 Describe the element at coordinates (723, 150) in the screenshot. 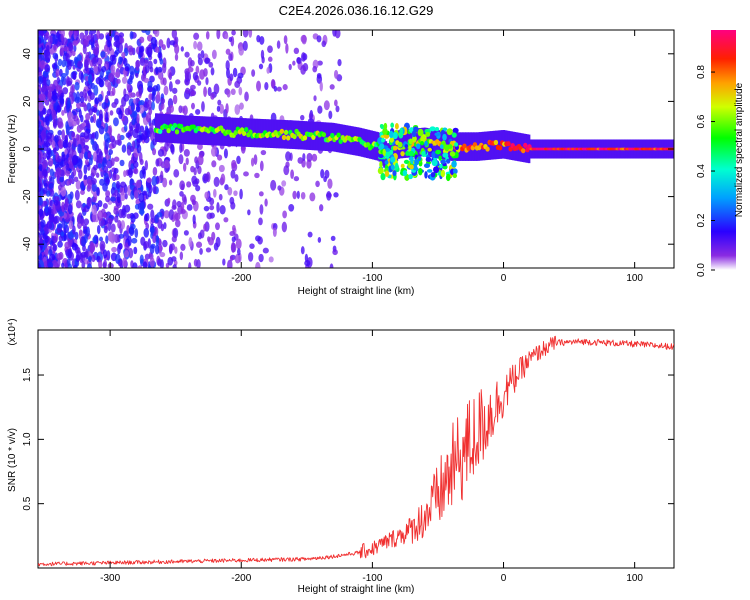

I see `colorbar-gradient` at that location.